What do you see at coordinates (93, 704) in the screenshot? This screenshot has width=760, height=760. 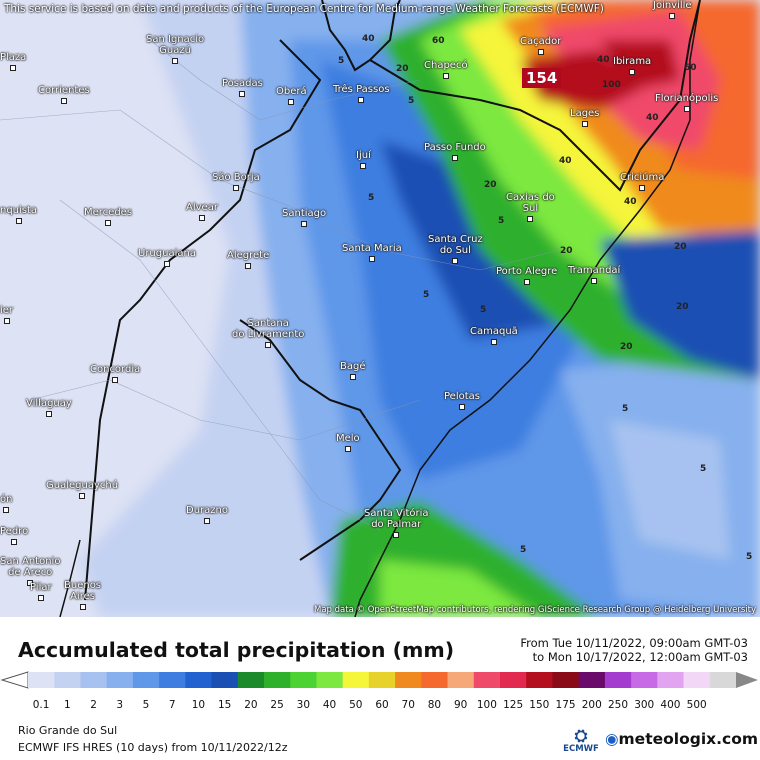 I see `scale-tick-label: 2` at bounding box center [93, 704].